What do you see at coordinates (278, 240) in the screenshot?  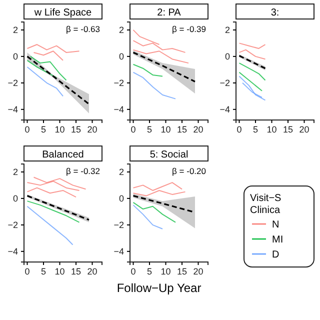 I see `legend-label: MI` at bounding box center [278, 240].